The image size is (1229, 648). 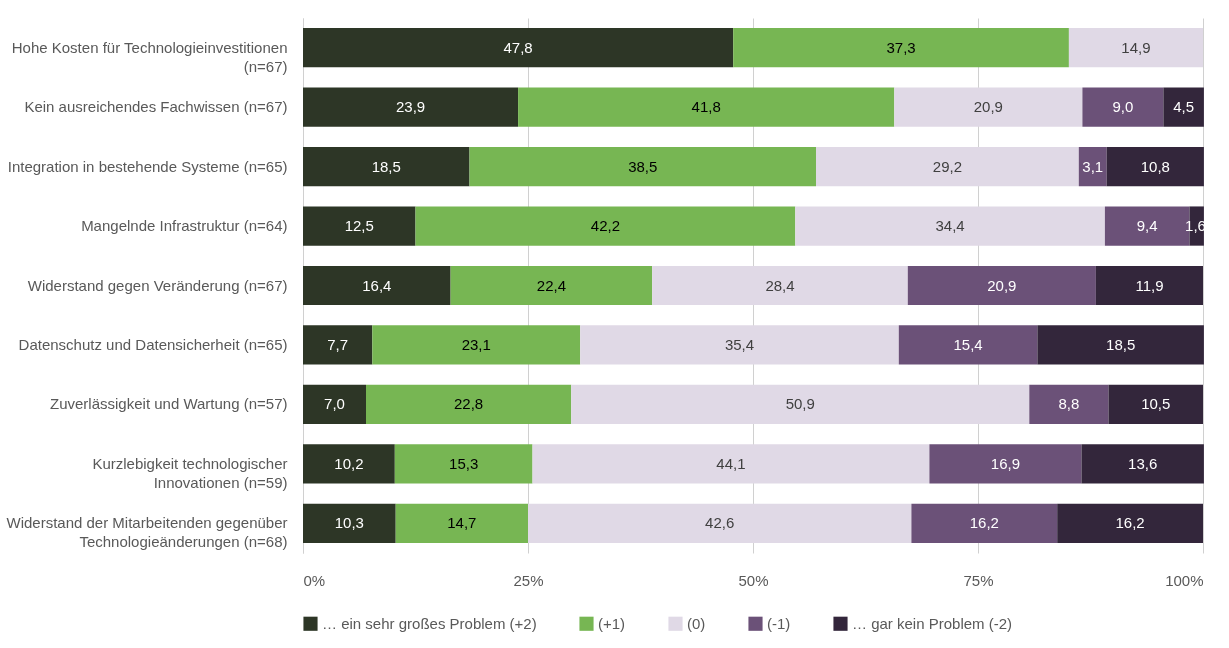 What do you see at coordinates (147, 532) in the screenshot?
I see `y-tick-label: Widerstand der Mitarbeitenden gegenüber Technologieänderungen (n=68)` at bounding box center [147, 532].